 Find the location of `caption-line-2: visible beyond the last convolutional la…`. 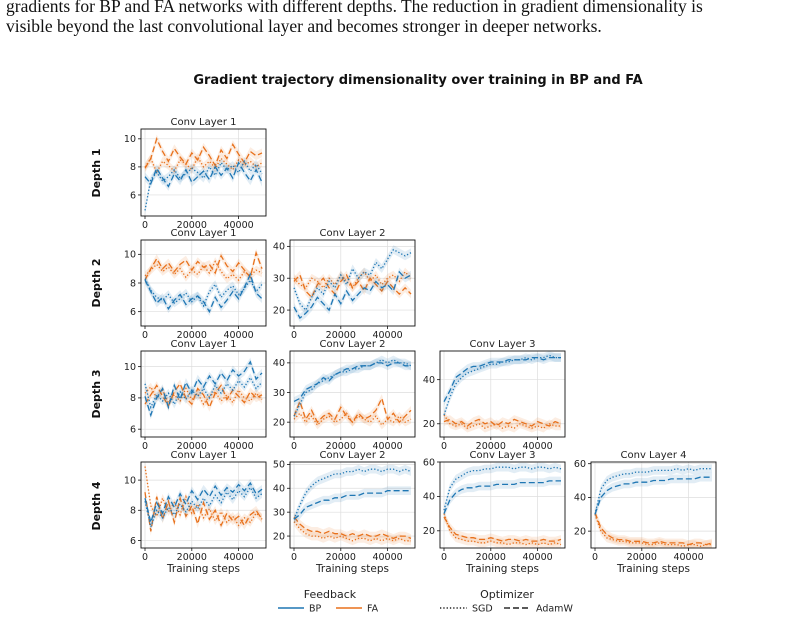

caption-line-2: visible beyond the last convolutional la… is located at coordinates (304, 26).